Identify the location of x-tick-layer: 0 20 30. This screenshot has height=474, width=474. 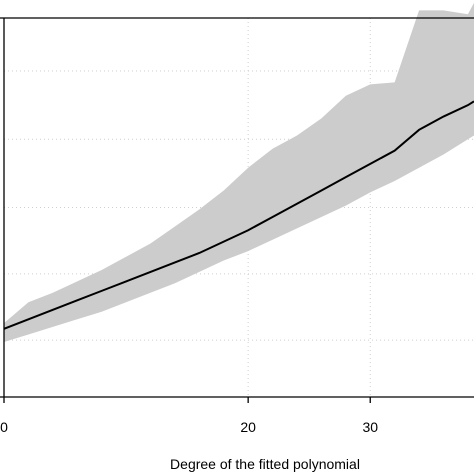
(189, 416).